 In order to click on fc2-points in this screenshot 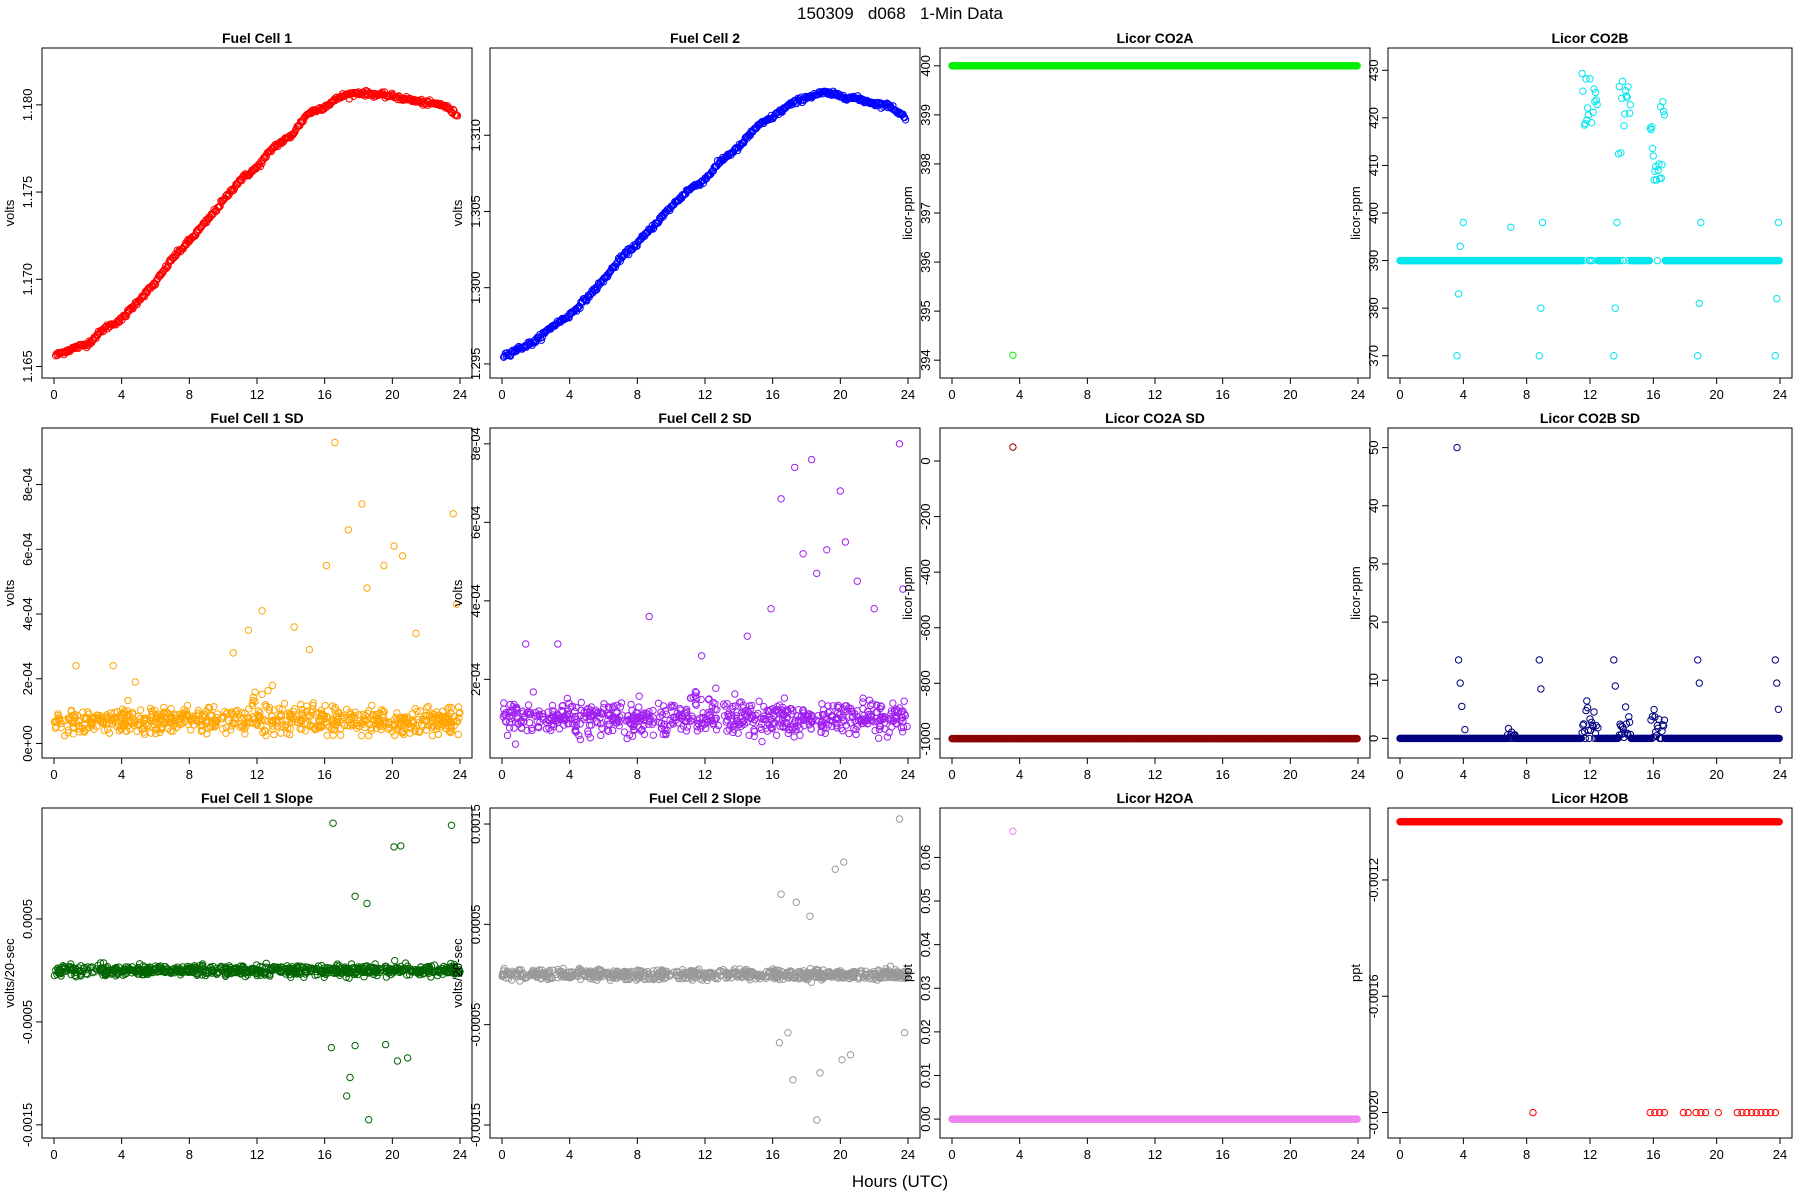, I will do `click(705, 224)`.